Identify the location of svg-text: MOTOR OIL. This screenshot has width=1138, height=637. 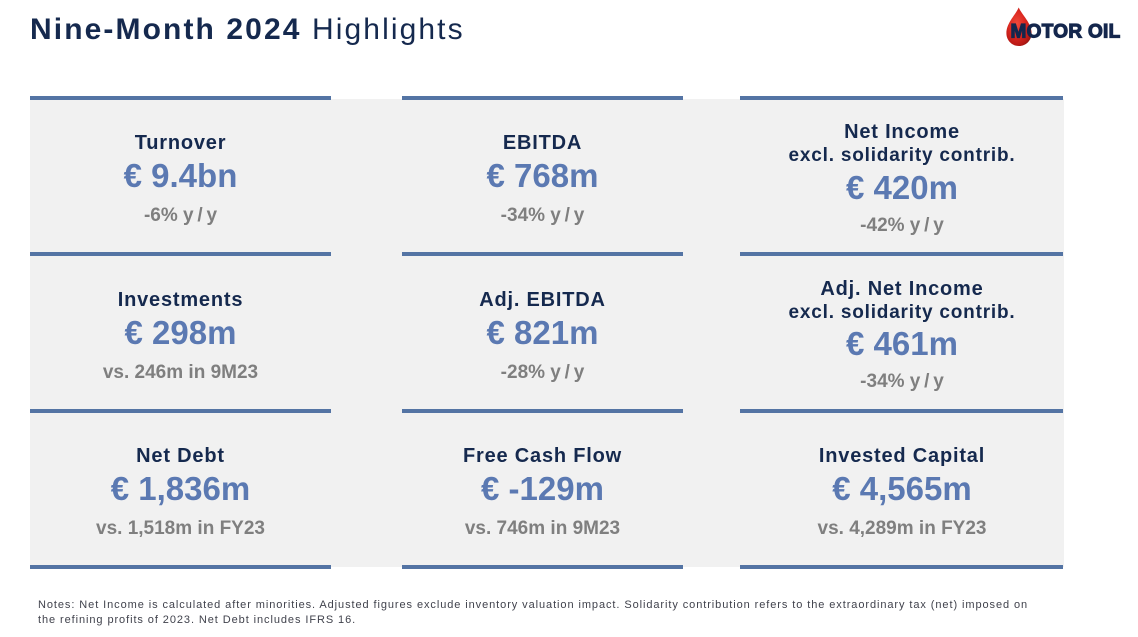
(1066, 32).